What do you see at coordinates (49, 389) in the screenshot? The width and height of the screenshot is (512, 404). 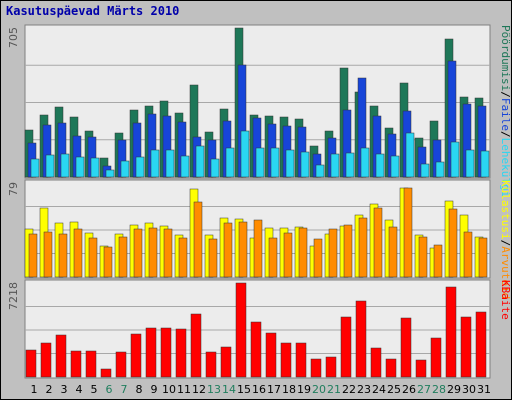 I see `x-tick-label-2: 2` at bounding box center [49, 389].